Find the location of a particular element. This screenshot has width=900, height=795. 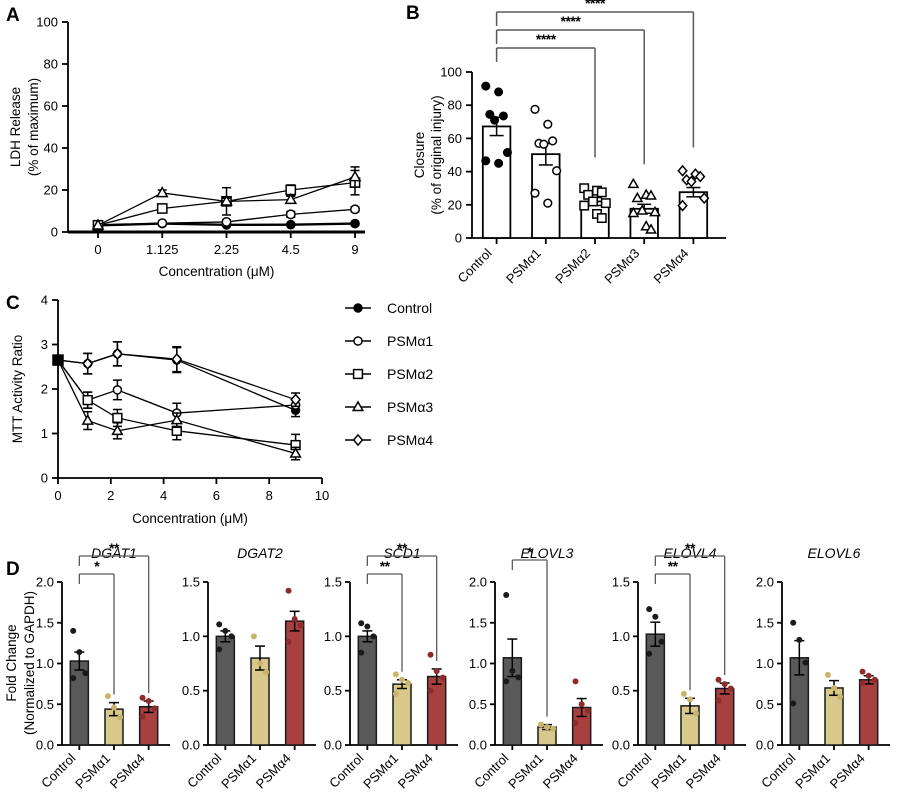

sig-bracket-0: ** is located at coordinates (672, 624).